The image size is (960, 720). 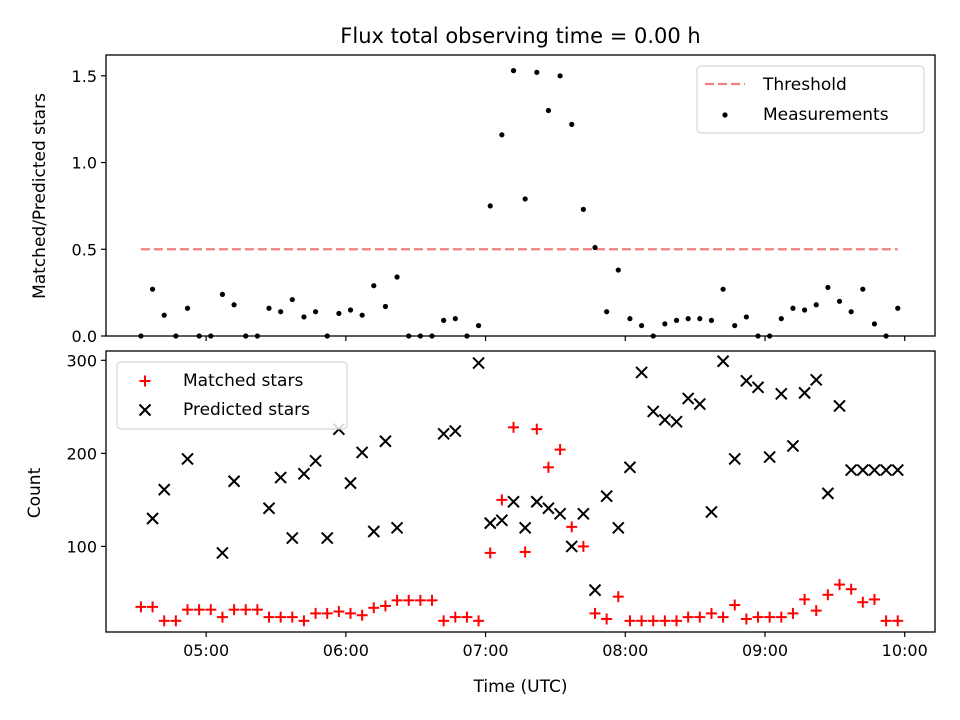 What do you see at coordinates (520, 687) in the screenshot?
I see `x-axis-label: Time (UTC)` at bounding box center [520, 687].